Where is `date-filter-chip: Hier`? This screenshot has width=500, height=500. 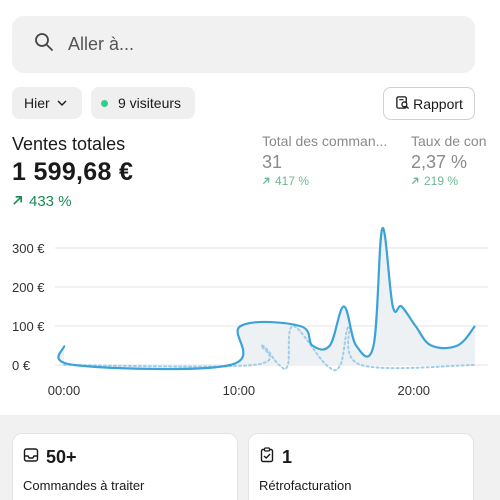 date-filter-chip: Hier is located at coordinates (47, 103).